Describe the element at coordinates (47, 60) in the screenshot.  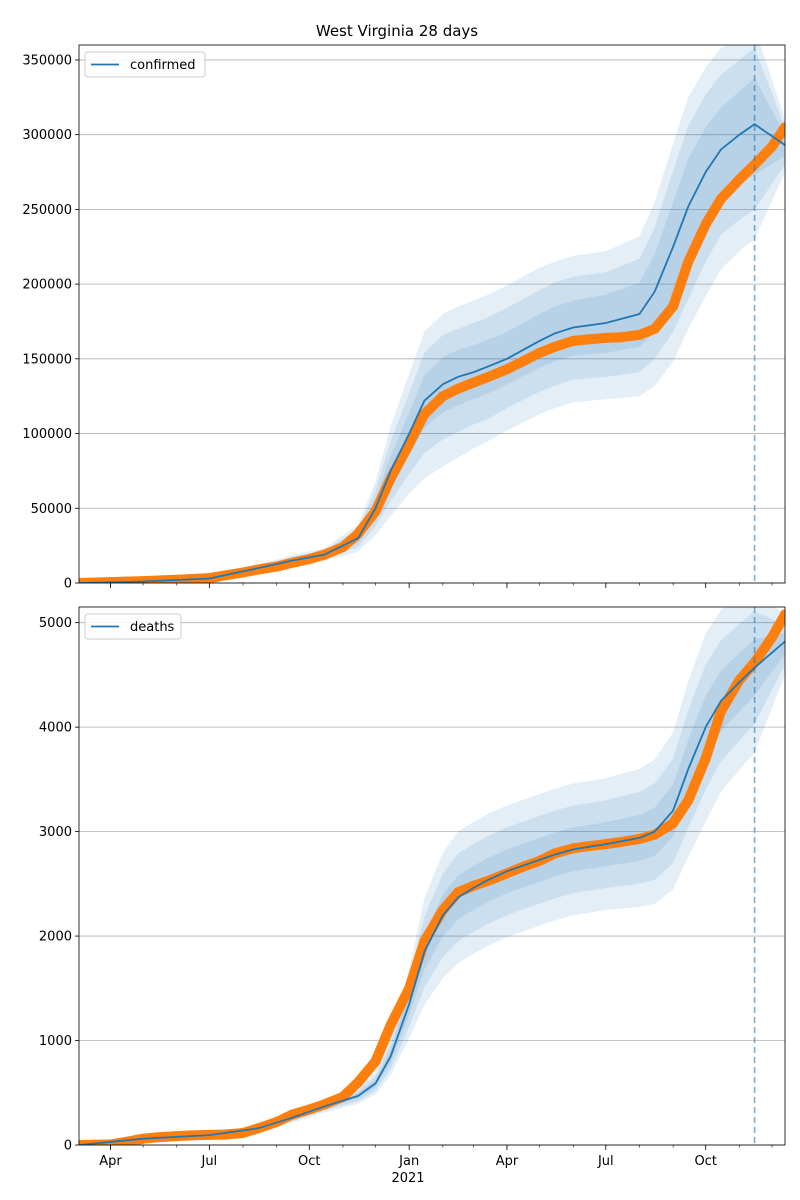
I see `y-tick-label: 350000` at that location.